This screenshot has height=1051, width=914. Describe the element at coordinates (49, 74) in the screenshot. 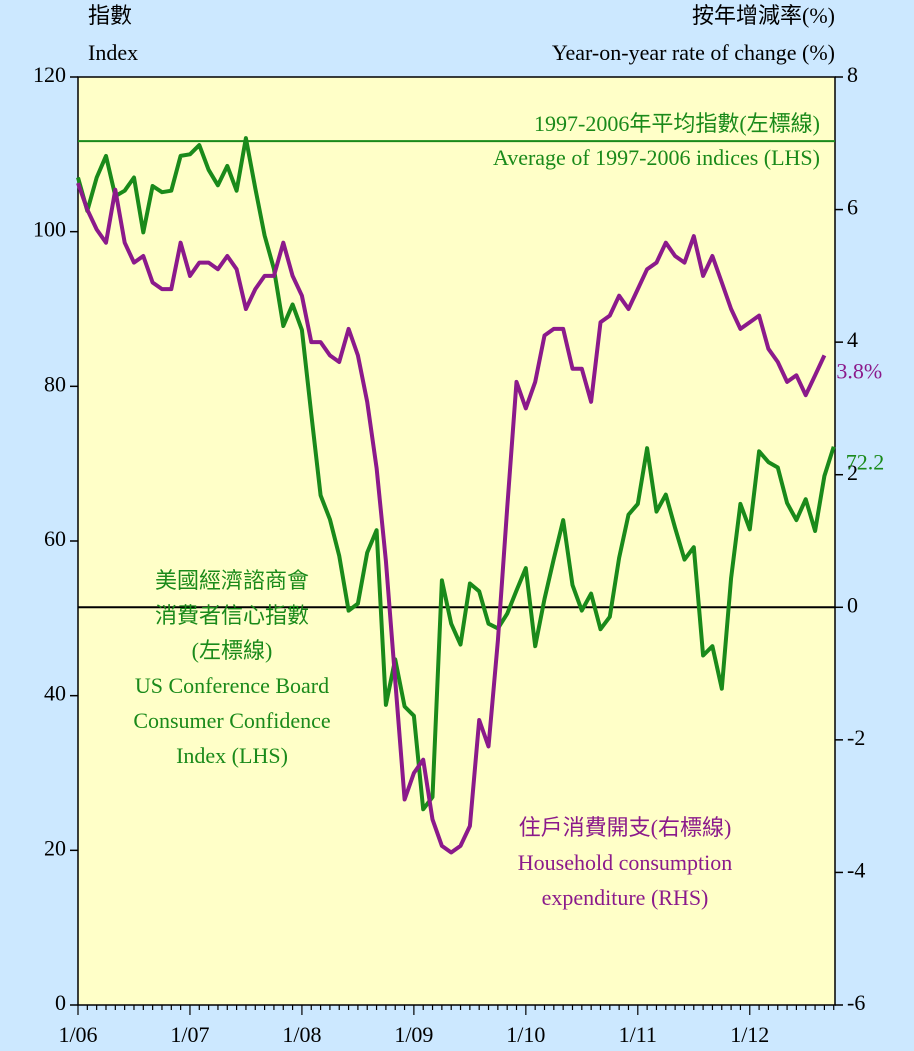

I see `y-tick-label: 120` at that location.